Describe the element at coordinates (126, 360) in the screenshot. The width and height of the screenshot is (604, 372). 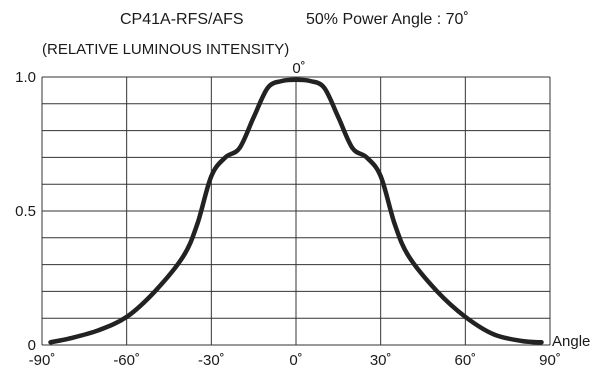
I see `x-tick-label: -60˚` at that location.